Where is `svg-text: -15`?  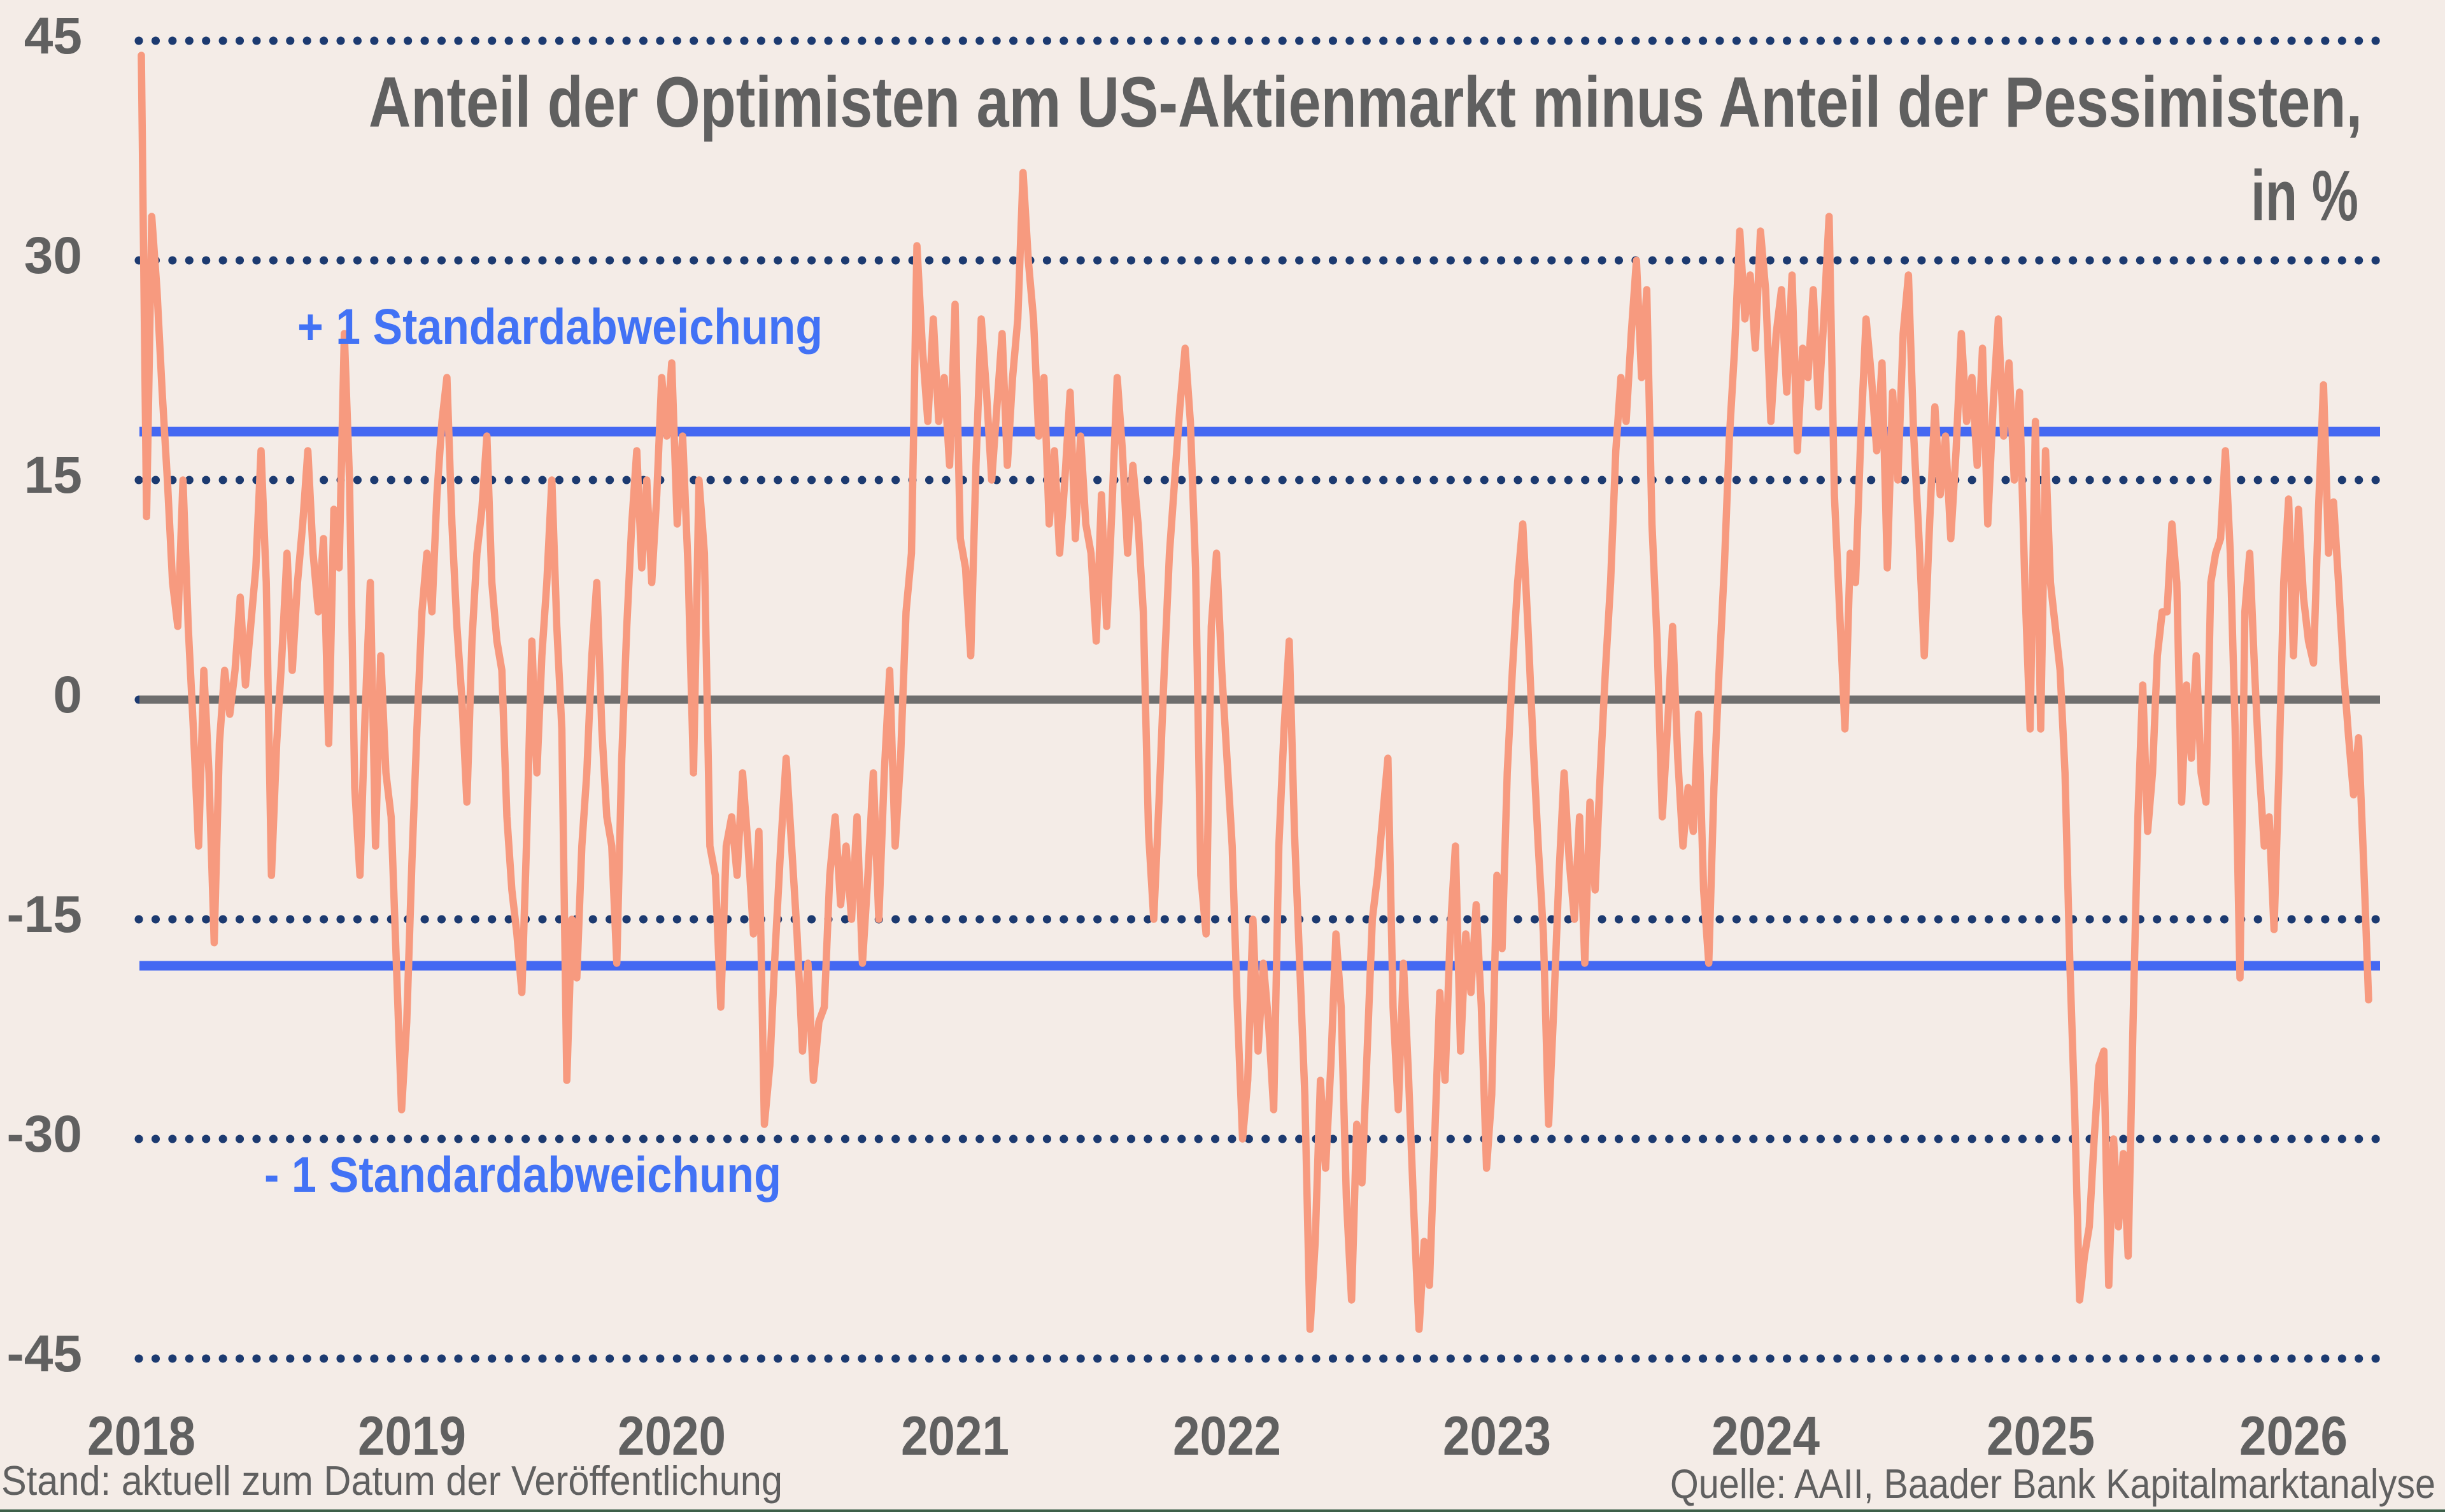
svg-text: -15 is located at coordinates (44, 914).